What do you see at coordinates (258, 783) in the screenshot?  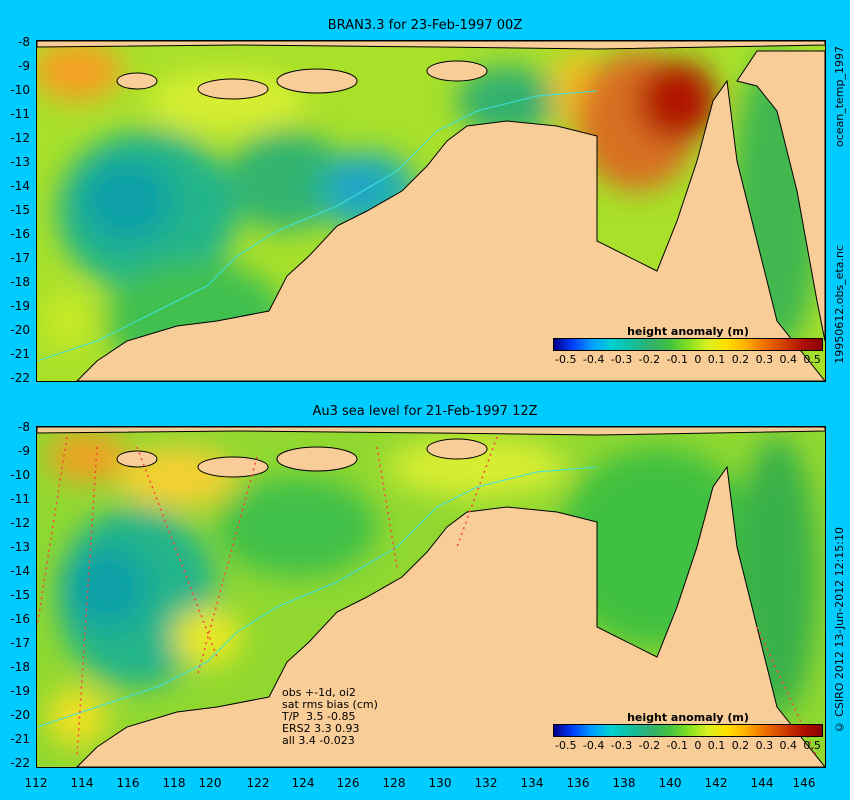 I see `x-tick-label: 122` at bounding box center [258, 783].